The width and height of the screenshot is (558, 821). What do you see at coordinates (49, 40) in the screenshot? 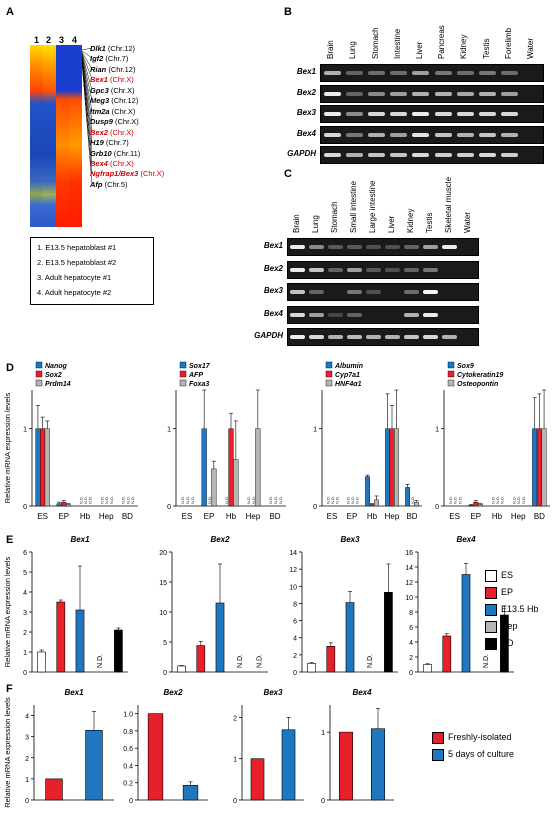
I see `heatmap-col-2: 2` at bounding box center [49, 40].